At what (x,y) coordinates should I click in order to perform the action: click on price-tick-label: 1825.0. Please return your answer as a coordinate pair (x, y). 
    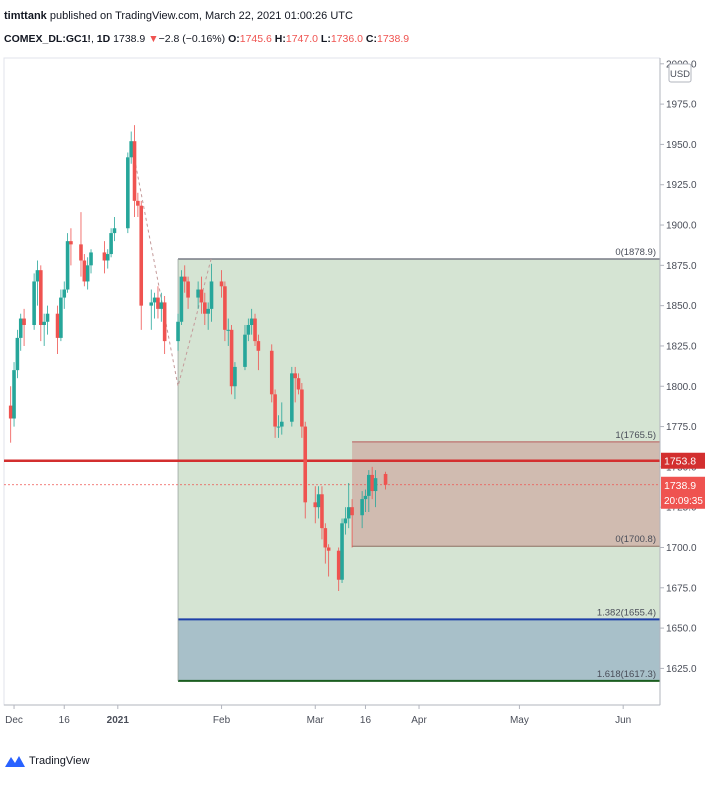
    Looking at the image, I should click on (681, 346).